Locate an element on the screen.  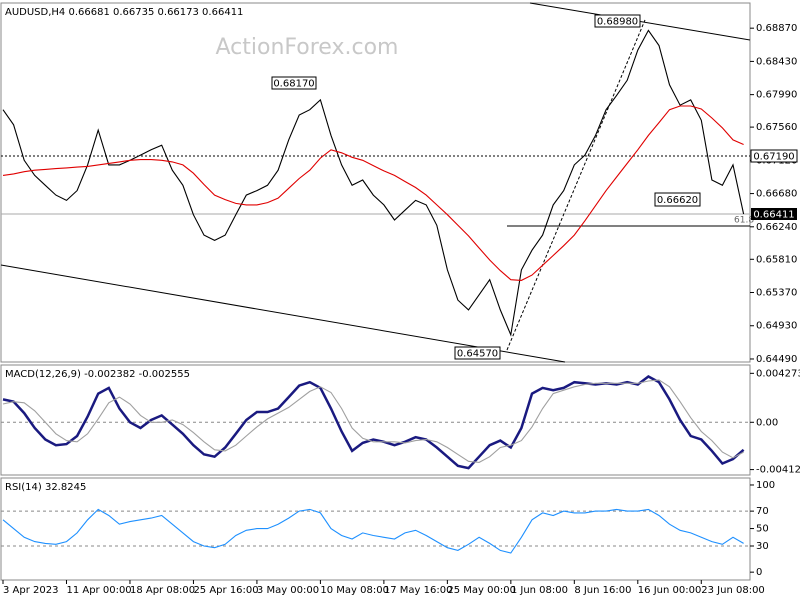
y-tick-label: 50 is located at coordinates (762, 529).